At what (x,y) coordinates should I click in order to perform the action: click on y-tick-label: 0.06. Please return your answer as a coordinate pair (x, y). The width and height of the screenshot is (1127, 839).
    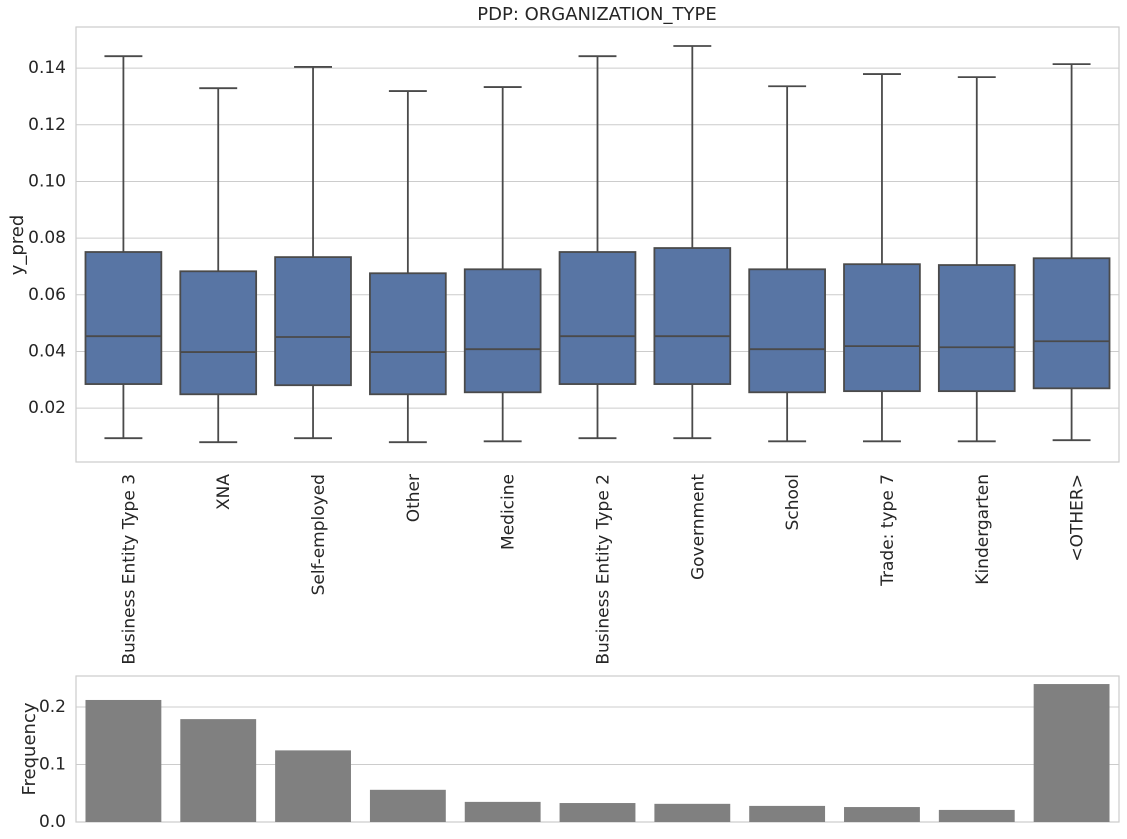
    Looking at the image, I should click on (47, 295).